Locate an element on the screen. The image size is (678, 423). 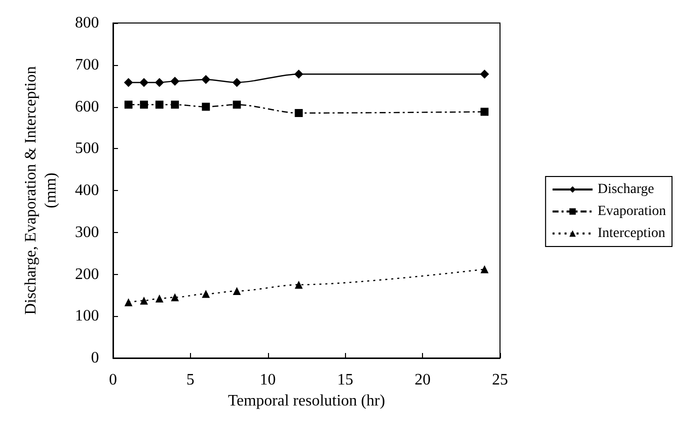
legend-label: Evaporation is located at coordinates (632, 211).